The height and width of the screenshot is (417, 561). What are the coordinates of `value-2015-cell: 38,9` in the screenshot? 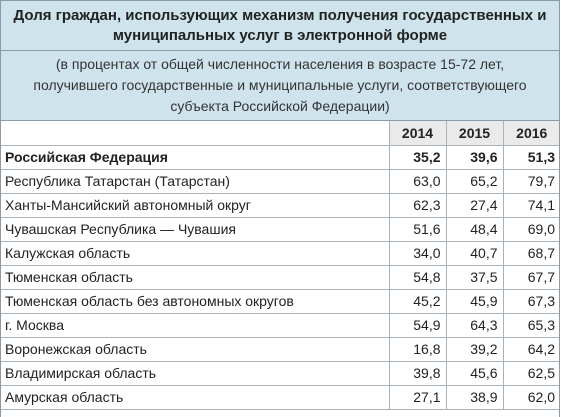 It's located at (474, 397).